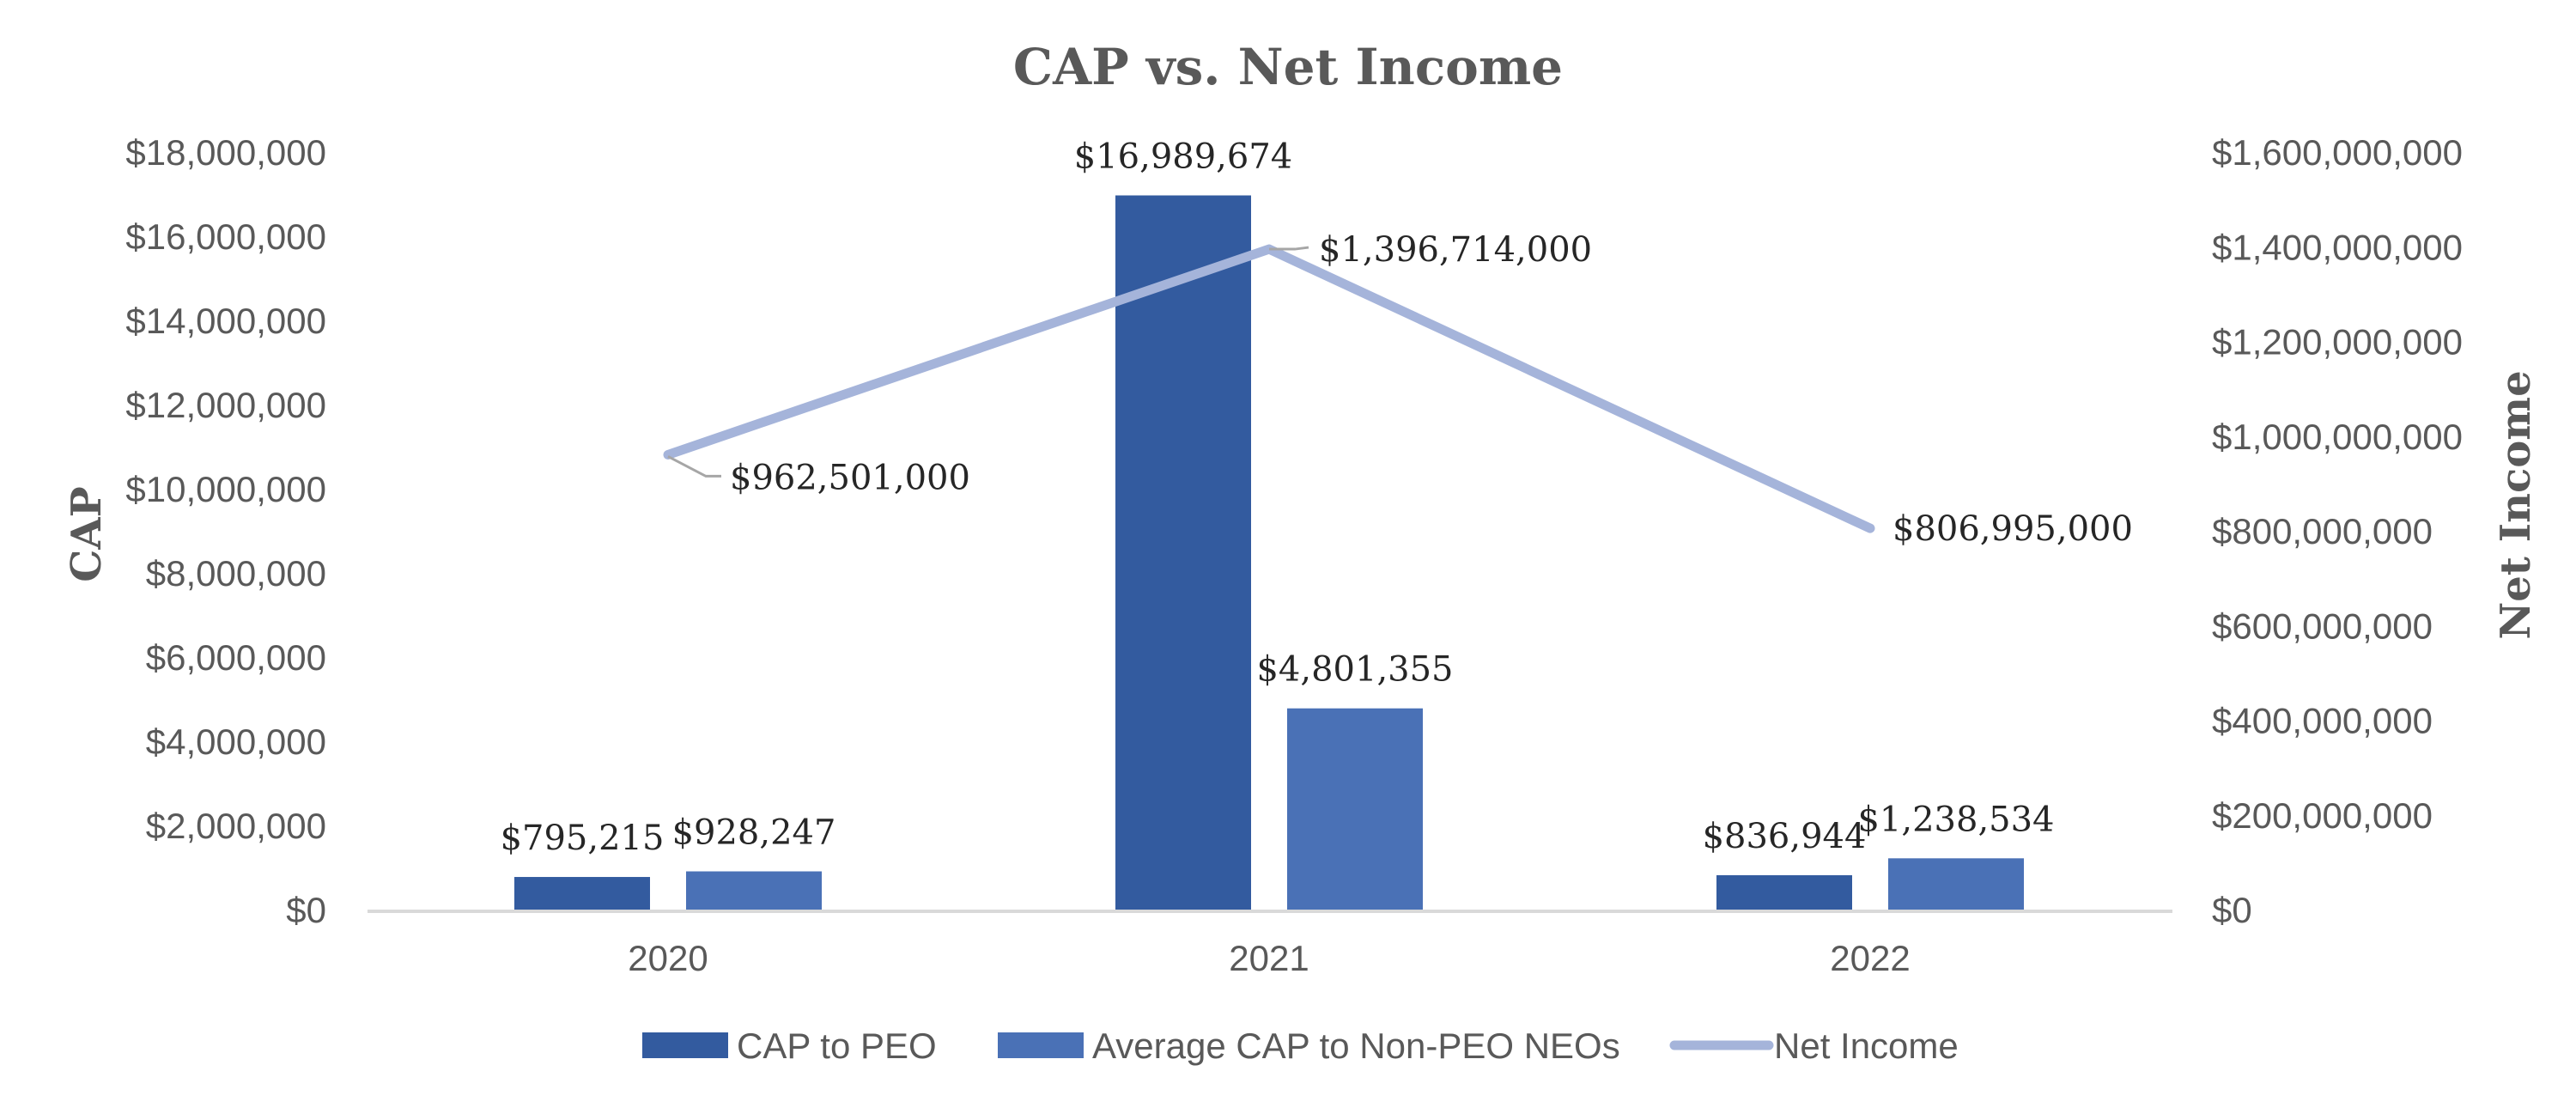  Describe the element at coordinates (837, 1046) in the screenshot. I see `legend-label: CAP to PEO` at that location.